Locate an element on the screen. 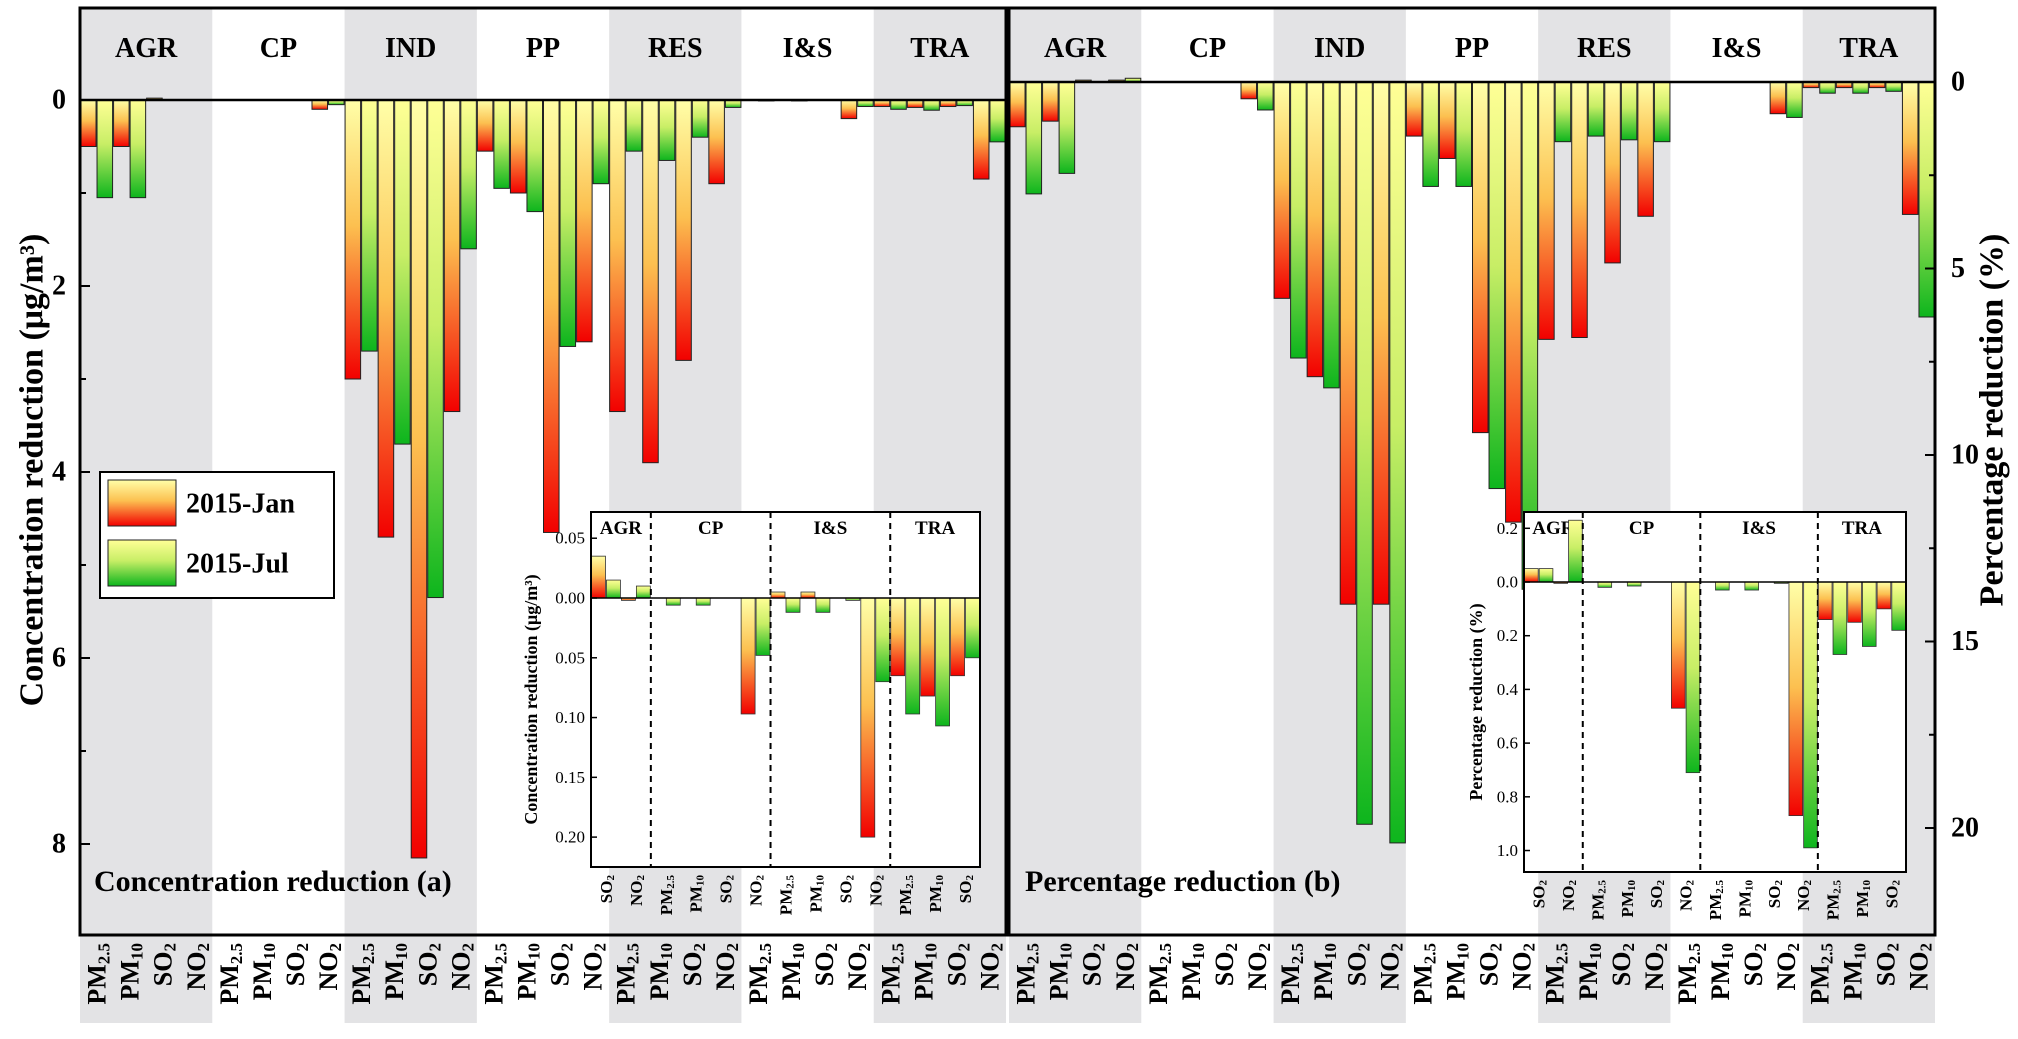 The width and height of the screenshot is (2018, 1039). inset-y-tick-label: 0.0 is located at coordinates (1507, 582).